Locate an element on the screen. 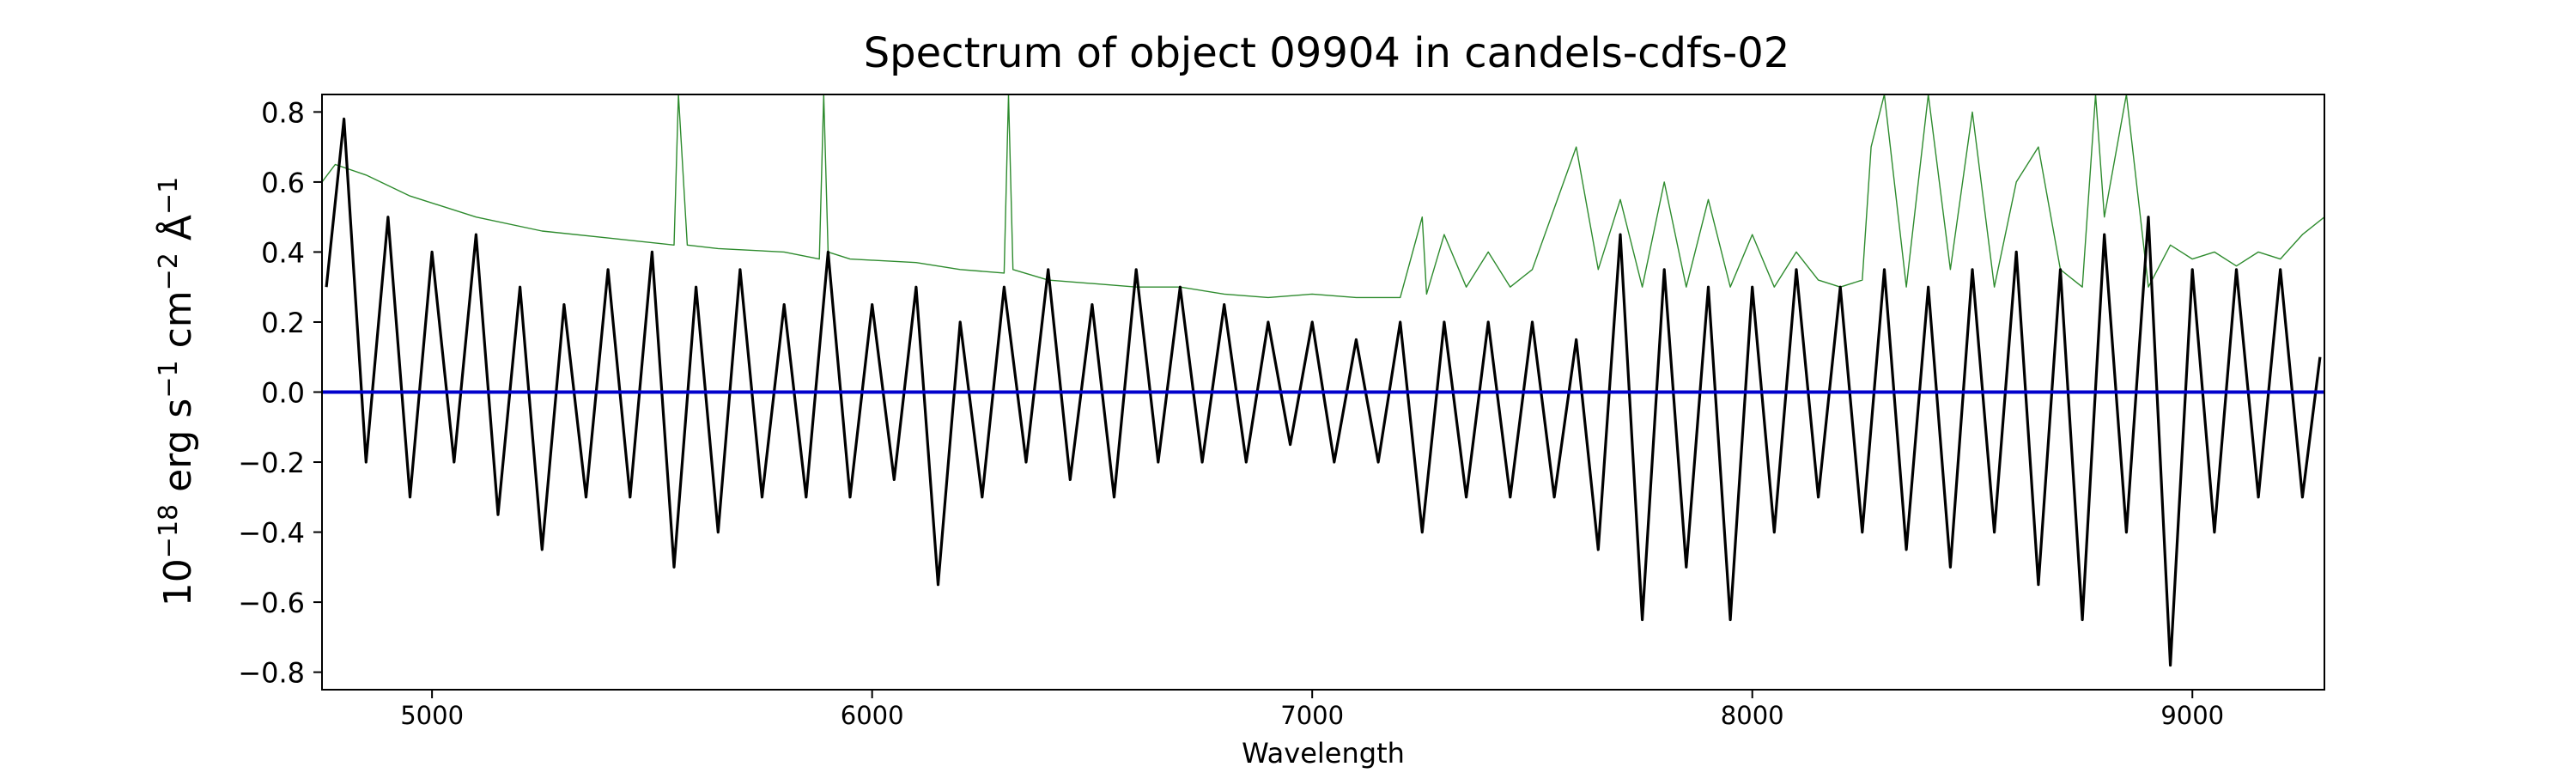 Image resolution: width=2576 pixels, height=773 pixels. y-tick-label: 0.8 is located at coordinates (283, 113).